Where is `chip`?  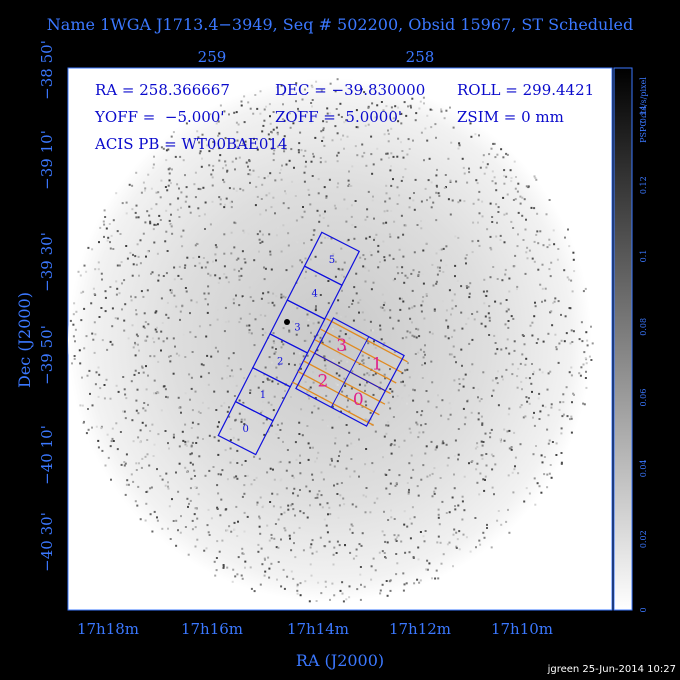
chip is located at coordinates (332, 259).